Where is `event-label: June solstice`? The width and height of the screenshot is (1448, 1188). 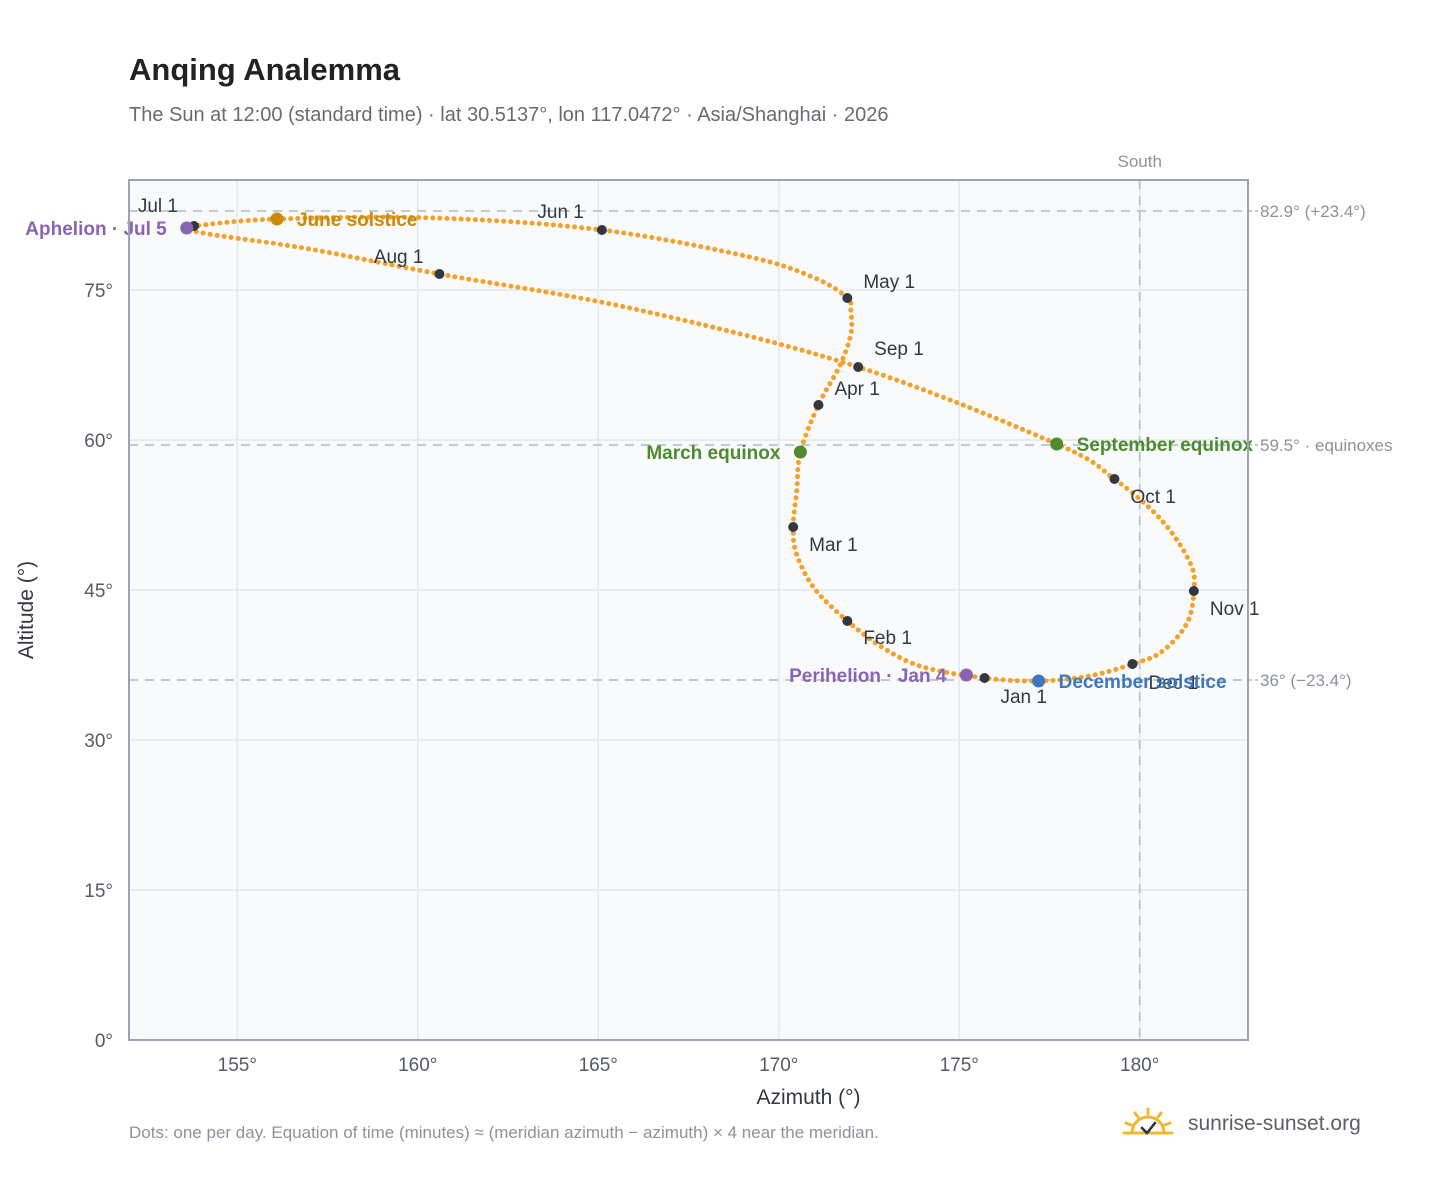 event-label: June solstice is located at coordinates (357, 220).